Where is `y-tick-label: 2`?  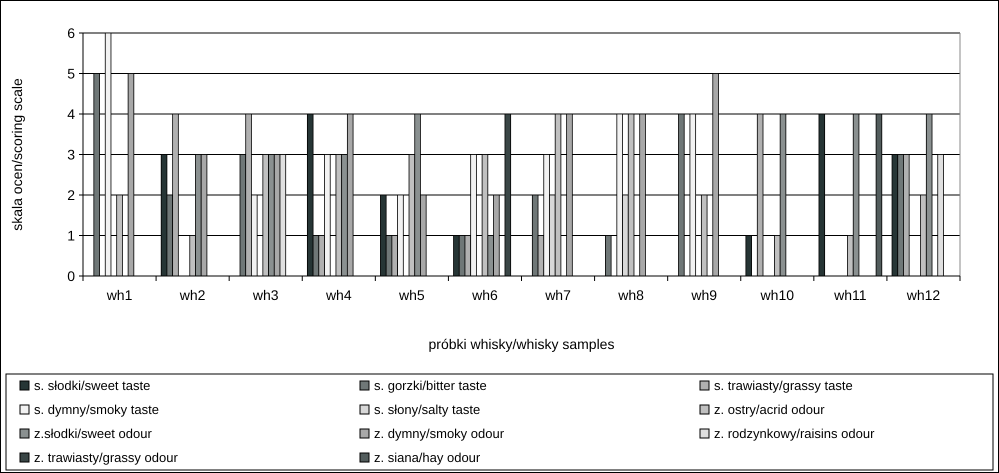 y-tick-label: 2 is located at coordinates (71, 194).